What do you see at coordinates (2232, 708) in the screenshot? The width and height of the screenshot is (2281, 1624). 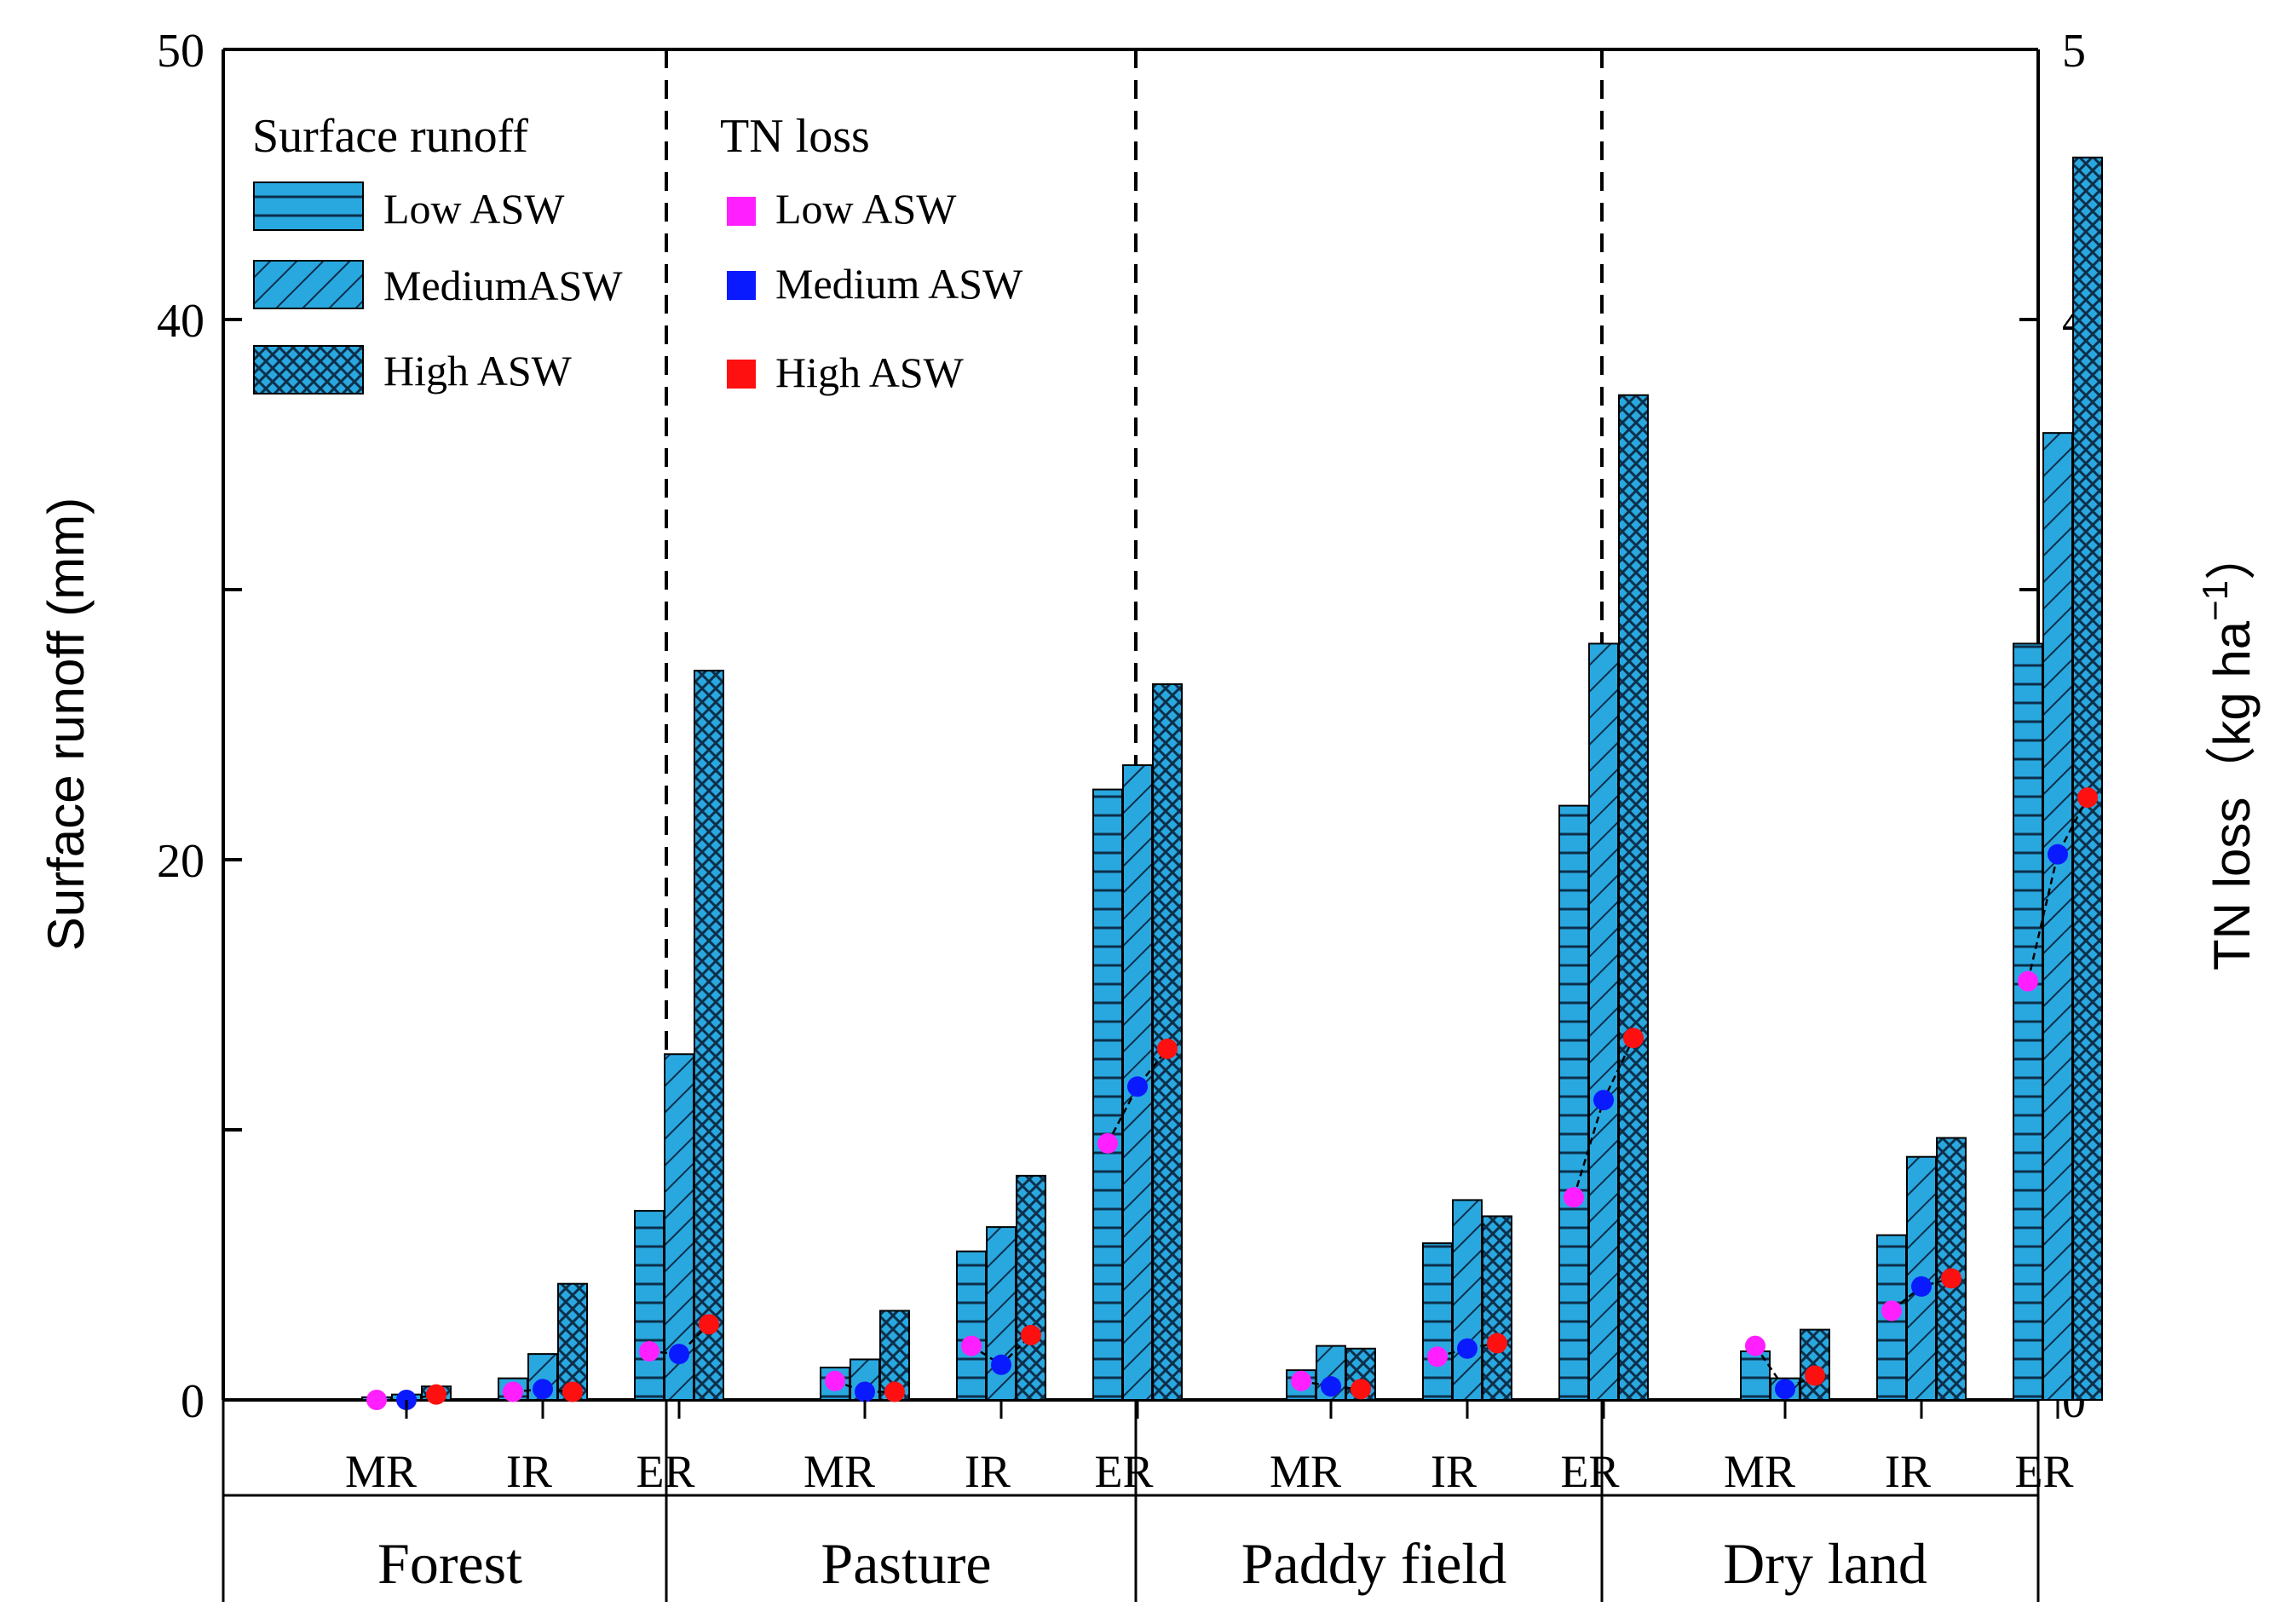 I see `right-axis-title-unit: （kg ha` at bounding box center [2232, 708].